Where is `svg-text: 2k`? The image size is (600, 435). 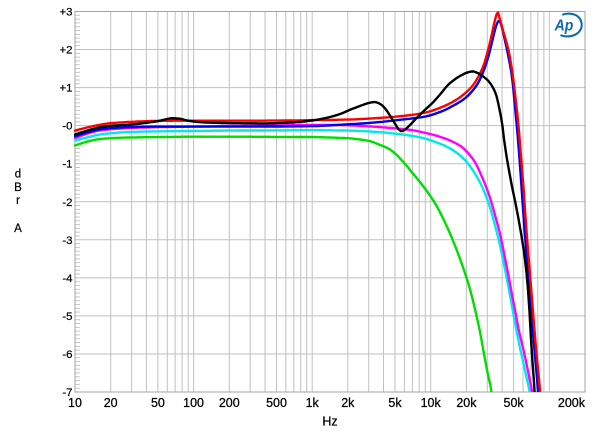 svg-text: 2k is located at coordinates (348, 403).